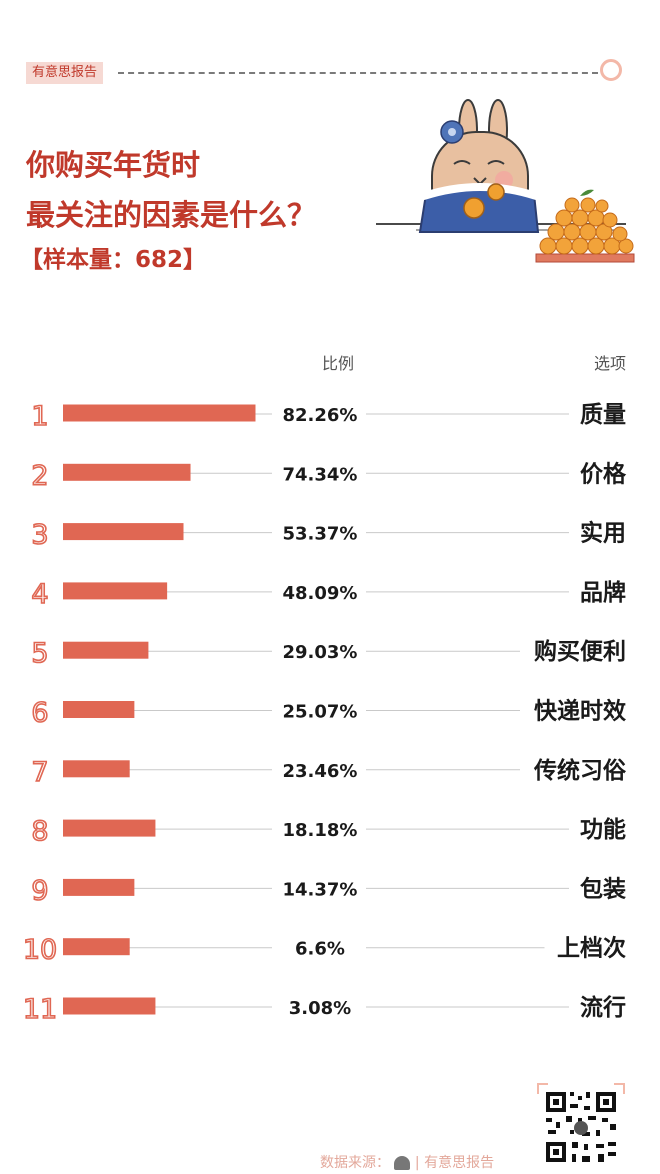 The height and width of the screenshot is (1174, 660). Describe the element at coordinates (39, 416) in the screenshot. I see `rank-label: 1` at that location.